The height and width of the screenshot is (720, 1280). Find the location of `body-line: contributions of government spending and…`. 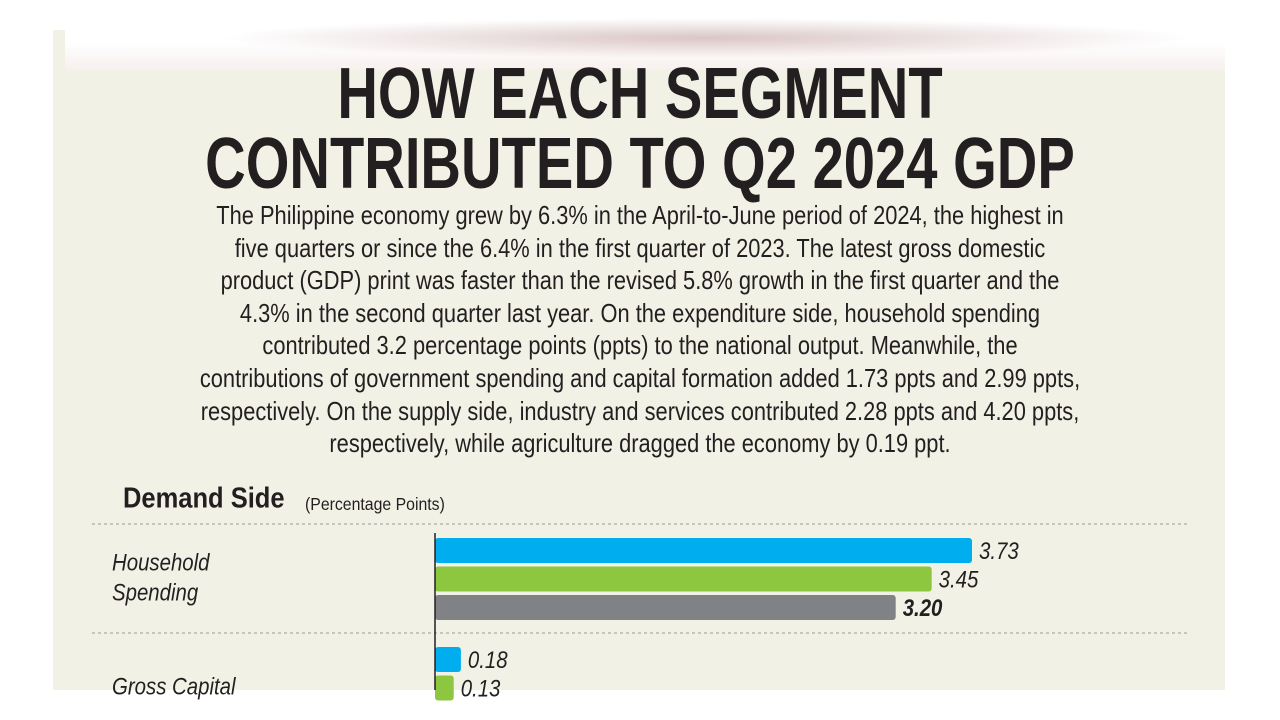

body-line: contributions of government spending and… is located at coordinates (640, 378).